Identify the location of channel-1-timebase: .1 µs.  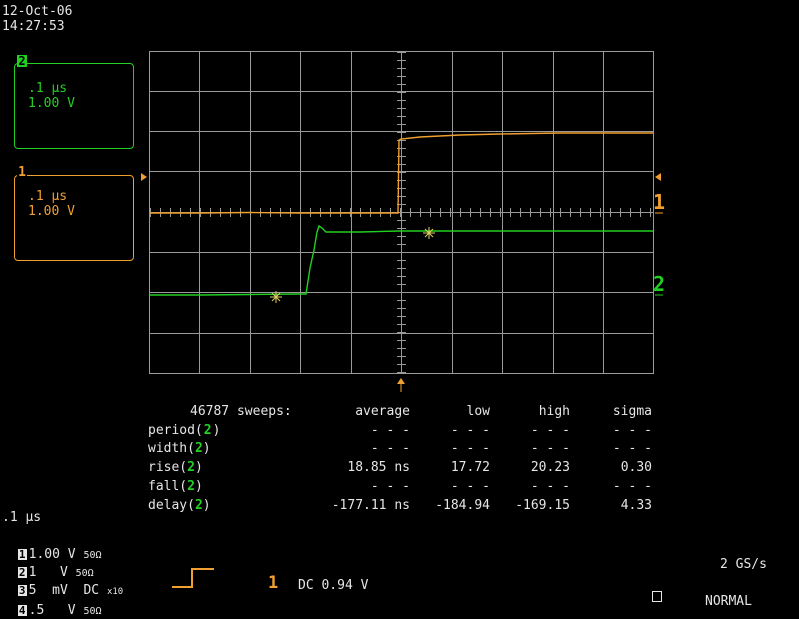
(48, 196).